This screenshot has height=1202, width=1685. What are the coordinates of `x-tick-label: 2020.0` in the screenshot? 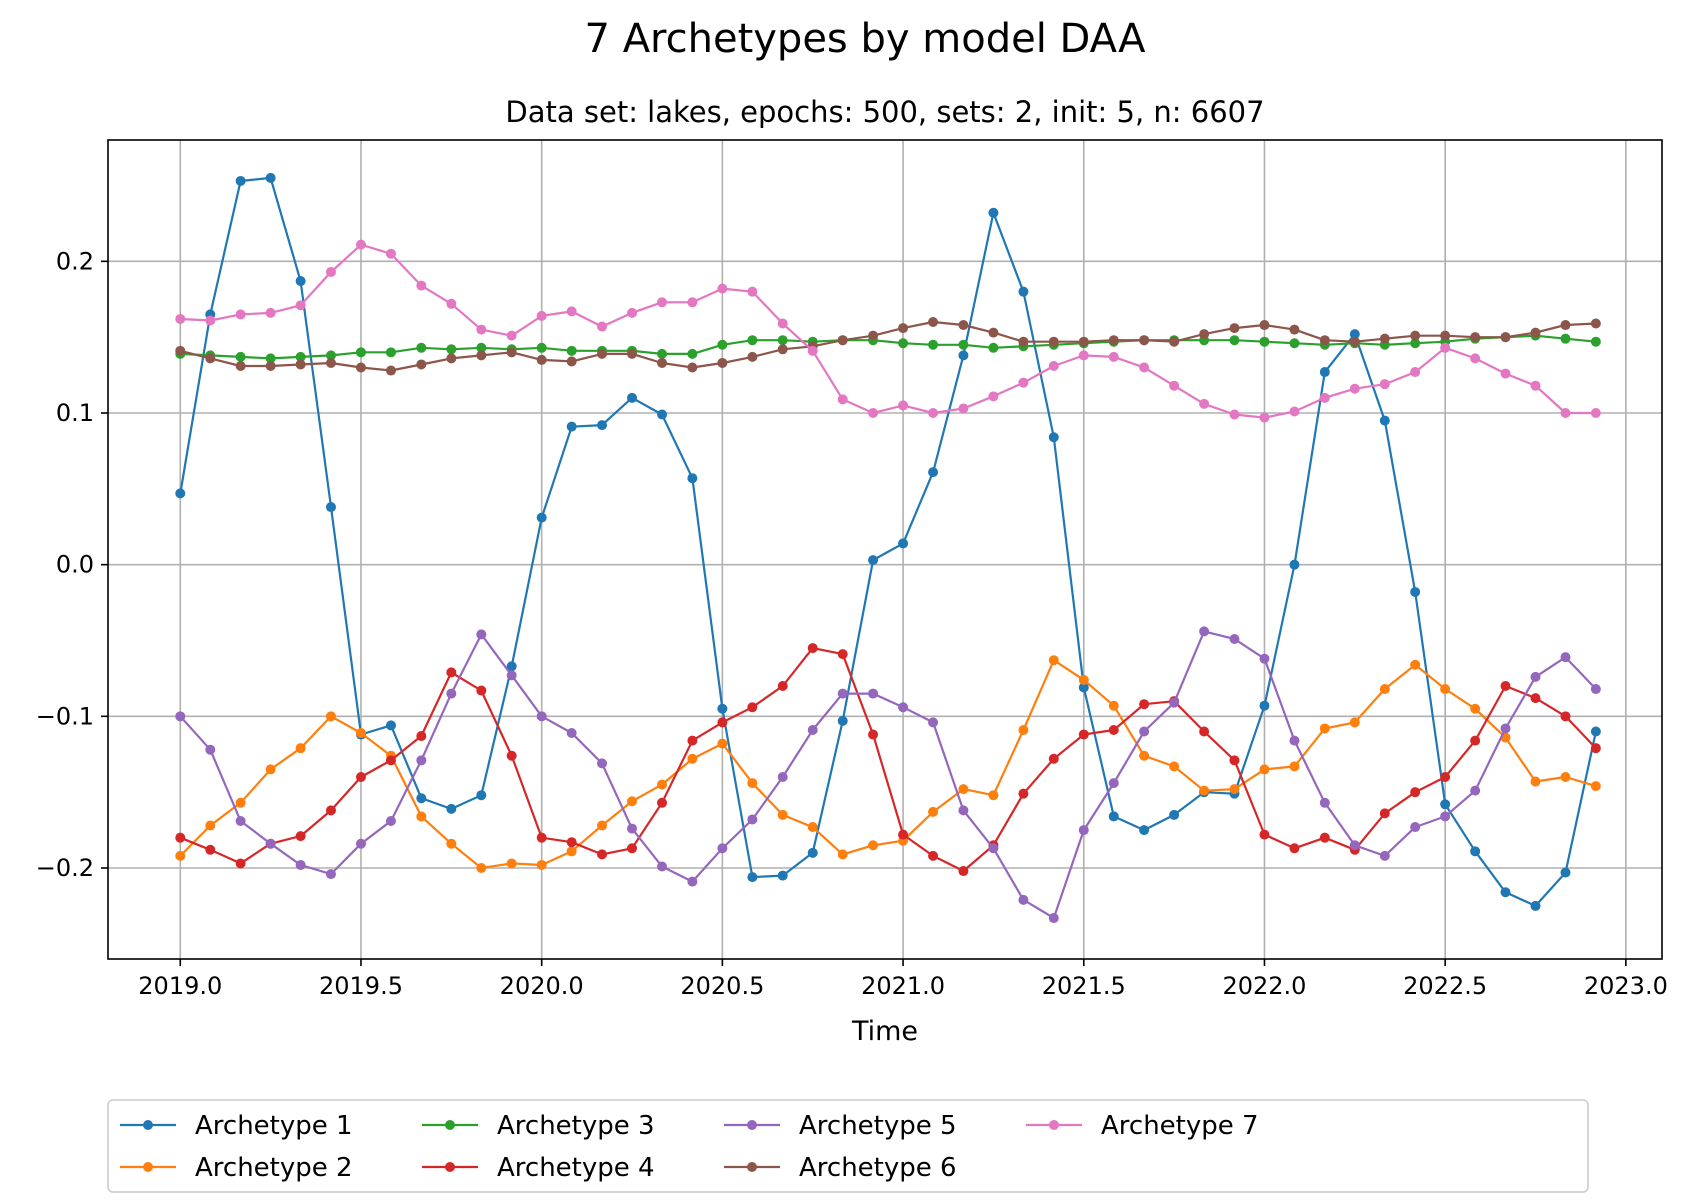 It's located at (542, 986).